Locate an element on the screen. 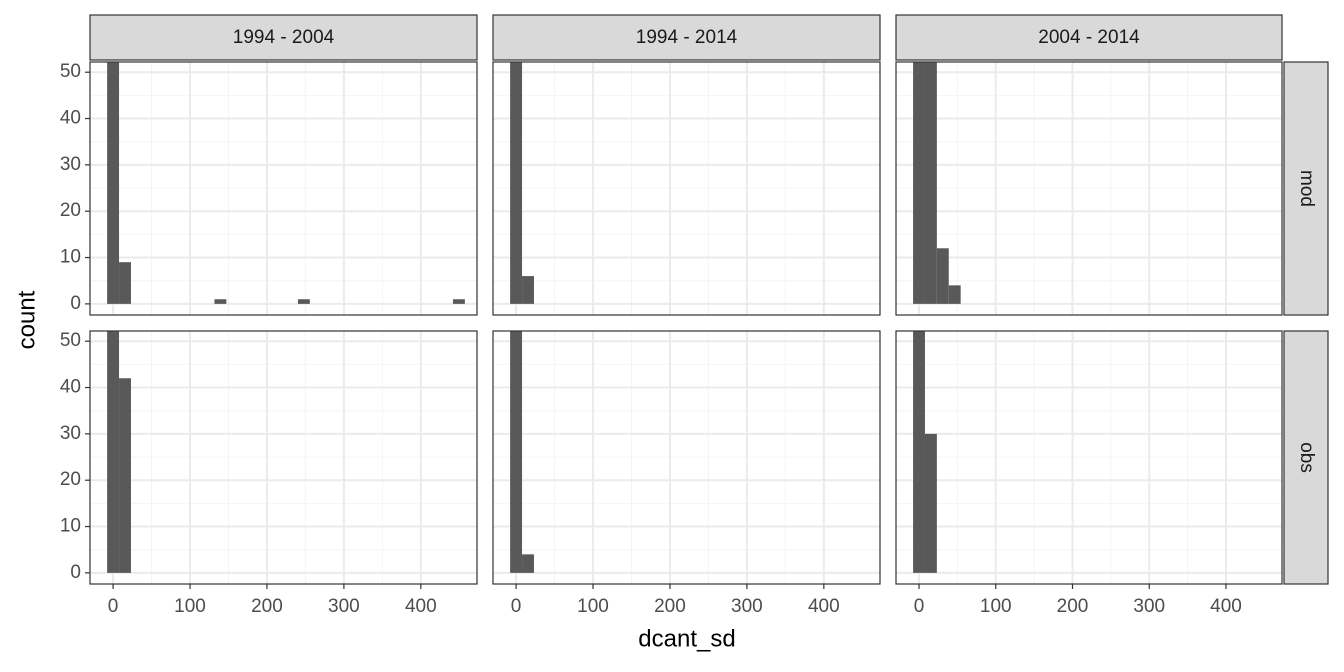 The image size is (1344, 672). column-strip-label: 1994 - 2004 is located at coordinates (284, 37).